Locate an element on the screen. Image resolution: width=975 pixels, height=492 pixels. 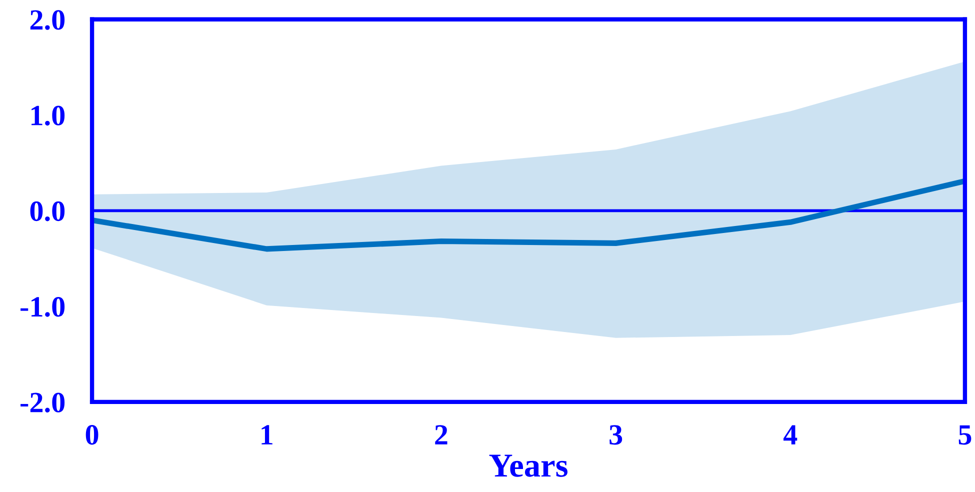
x-tick-label: 4 is located at coordinates (790, 434).